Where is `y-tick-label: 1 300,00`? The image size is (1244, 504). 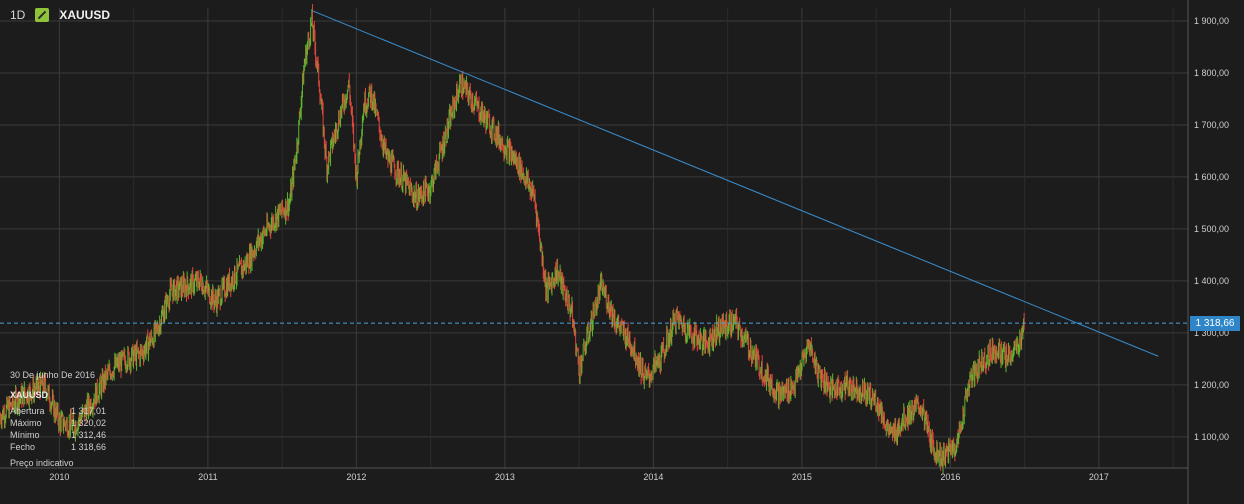
y-tick-label: 1 300,00 is located at coordinates (1211, 333).